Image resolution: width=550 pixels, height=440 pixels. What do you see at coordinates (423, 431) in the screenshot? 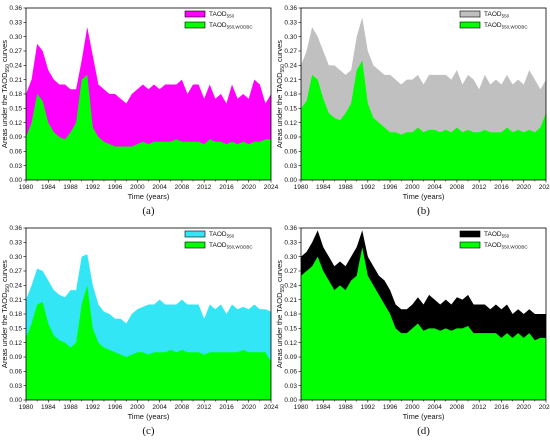
I see `panel-caption: (d)` at bounding box center [423, 431].